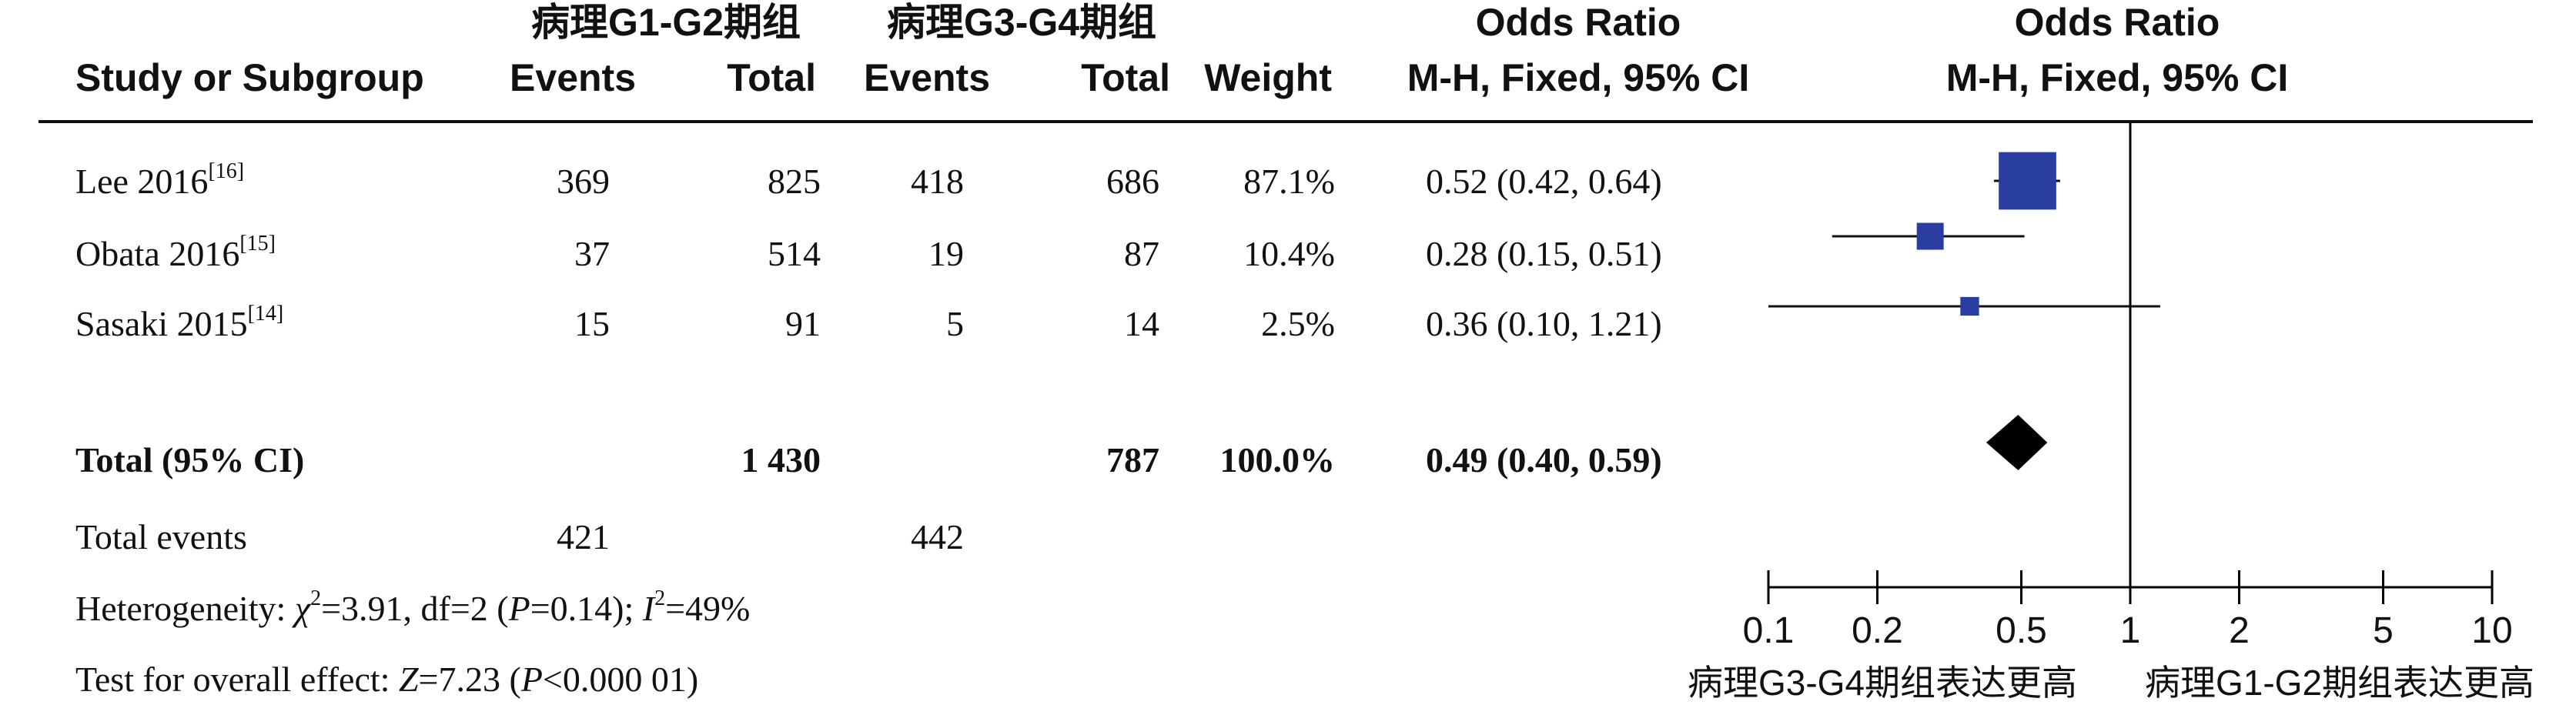  What do you see at coordinates (250, 77) in the screenshot?
I see `study-column-header: Study or Subgroup` at bounding box center [250, 77].